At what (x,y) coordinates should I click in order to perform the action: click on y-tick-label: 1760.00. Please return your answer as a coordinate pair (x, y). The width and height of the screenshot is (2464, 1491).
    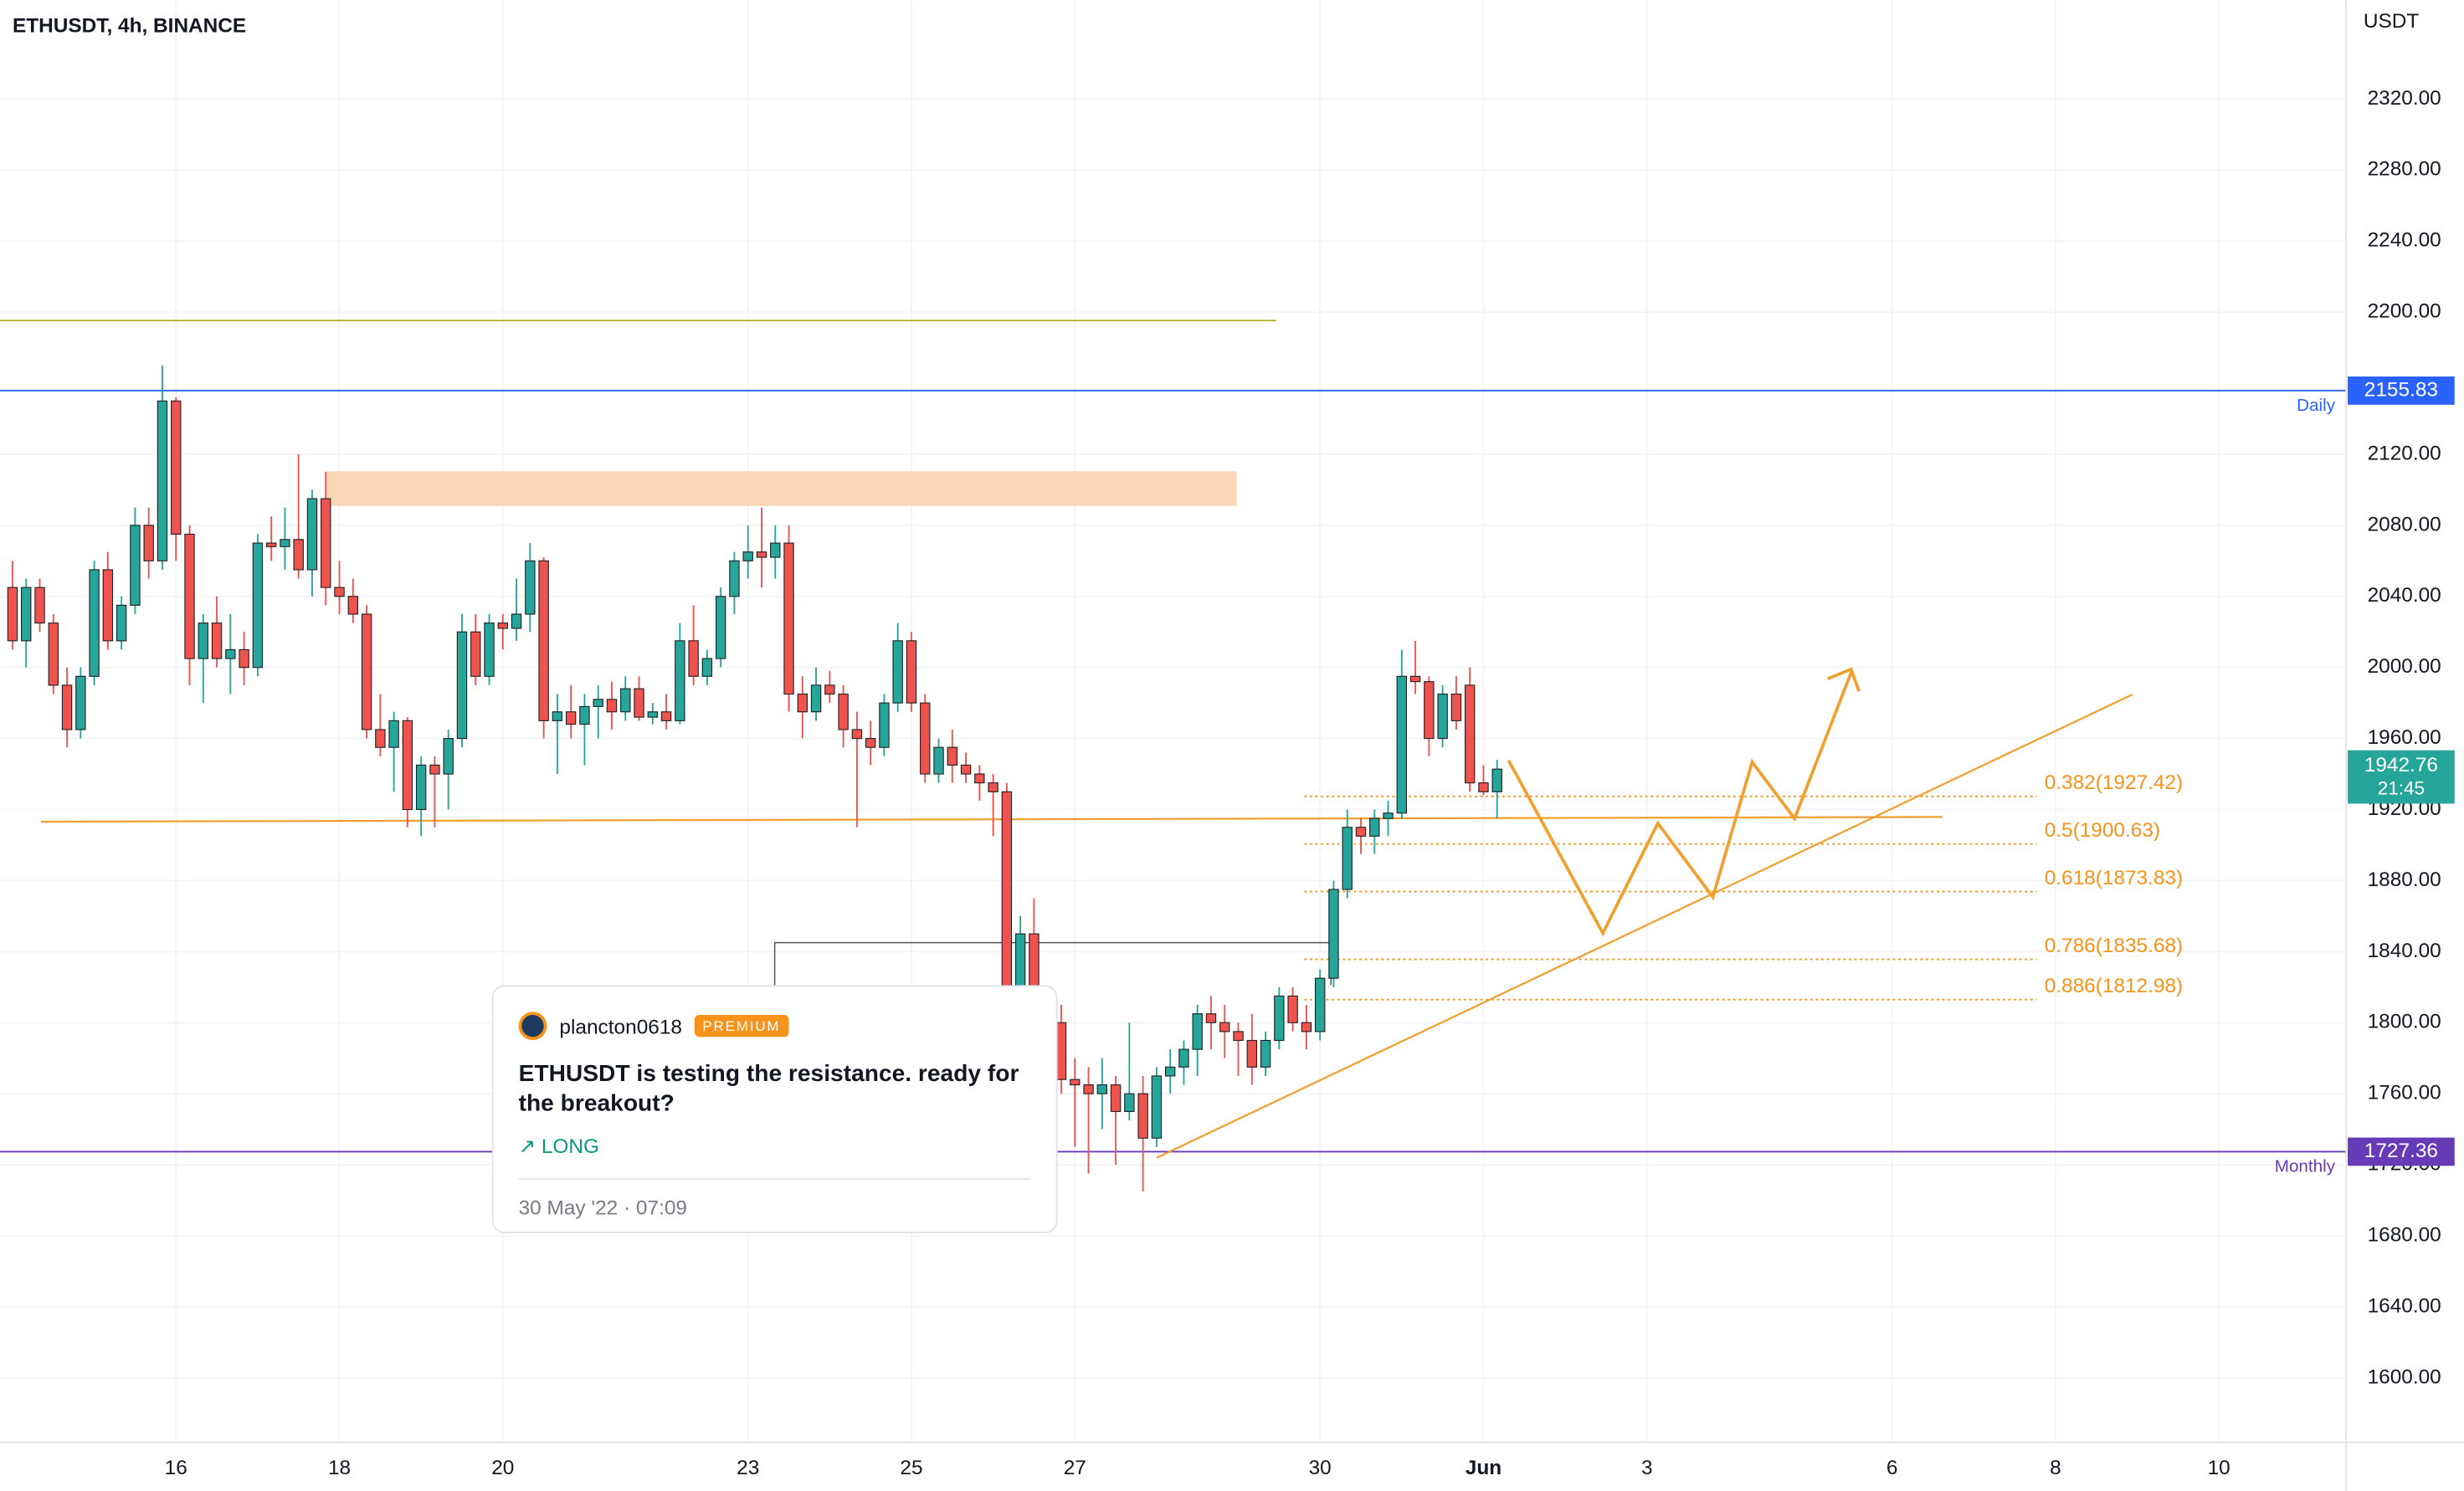
    Looking at the image, I should click on (2404, 1093).